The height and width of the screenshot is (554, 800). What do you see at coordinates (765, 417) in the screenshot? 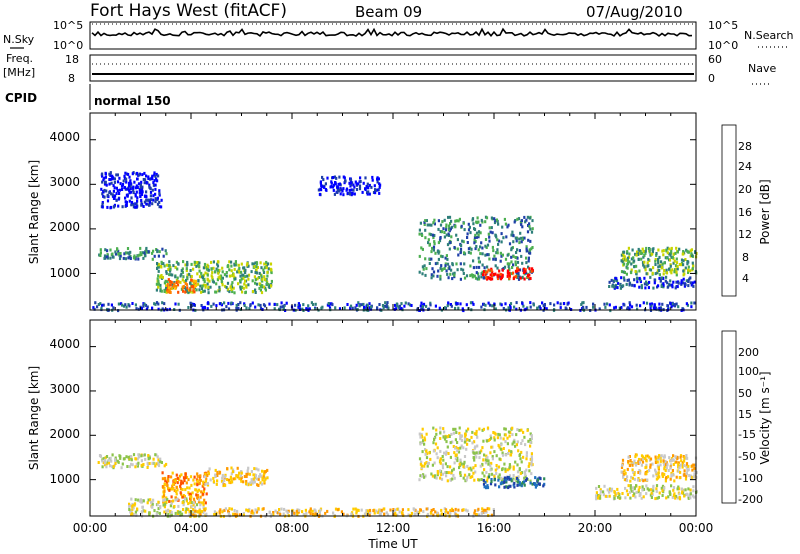
I see `velocity-cbar-label: Velocity [m s⁻¹]` at bounding box center [765, 417].